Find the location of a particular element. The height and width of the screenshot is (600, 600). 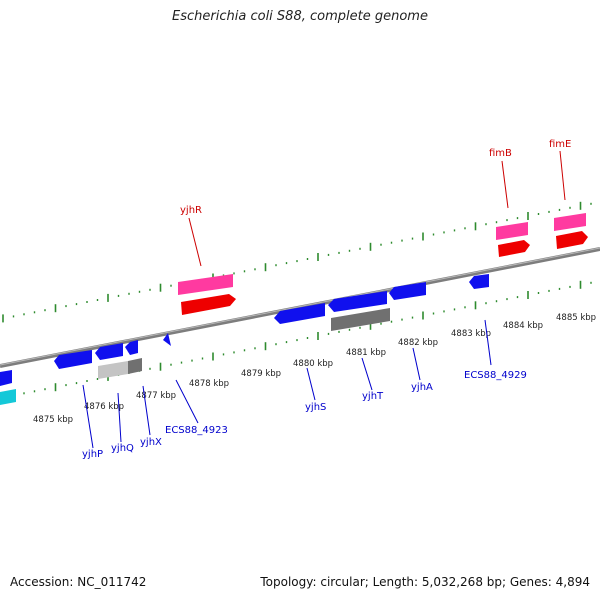

gene-label-yjhA: yjhA is located at coordinates (422, 387).